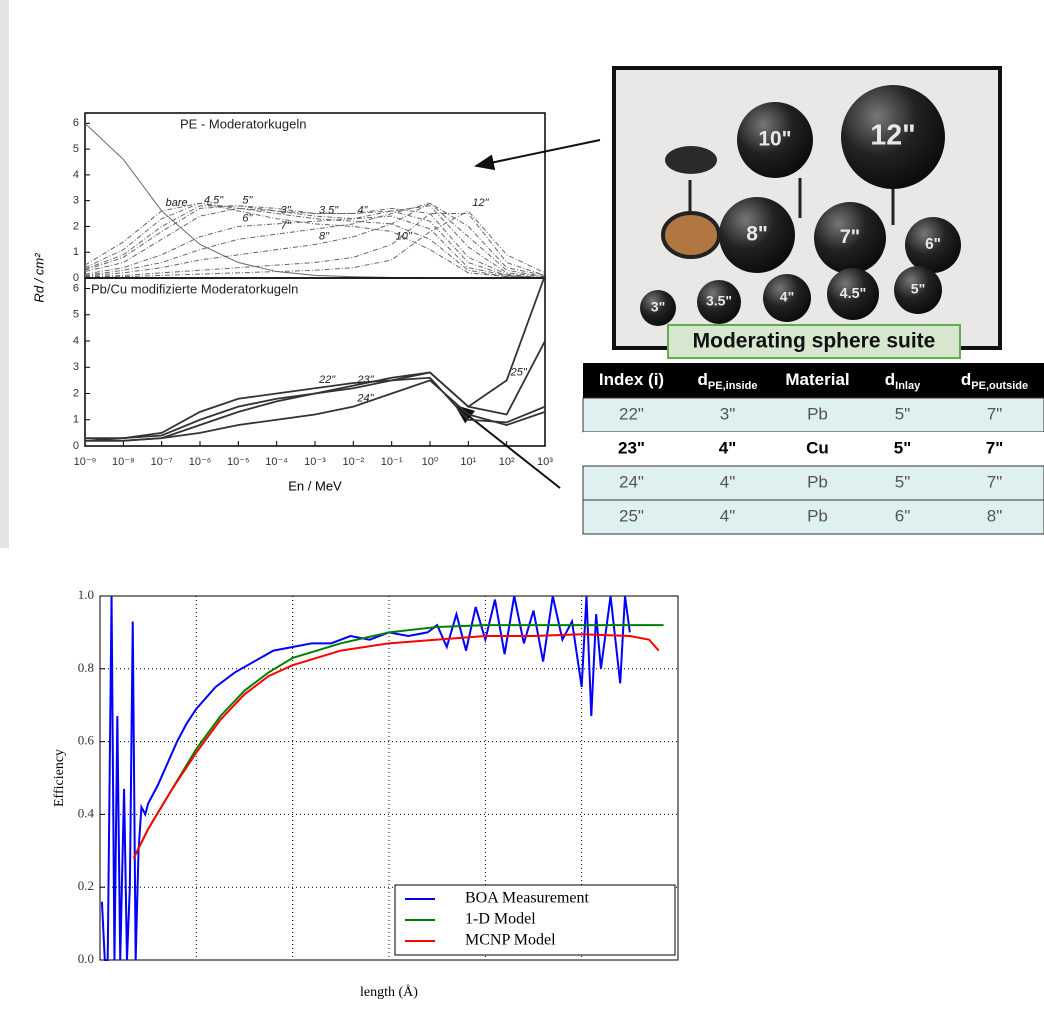 The height and width of the screenshot is (1014, 1044). What do you see at coordinates (315, 195) in the screenshot?
I see `plot-frame` at bounding box center [315, 195].